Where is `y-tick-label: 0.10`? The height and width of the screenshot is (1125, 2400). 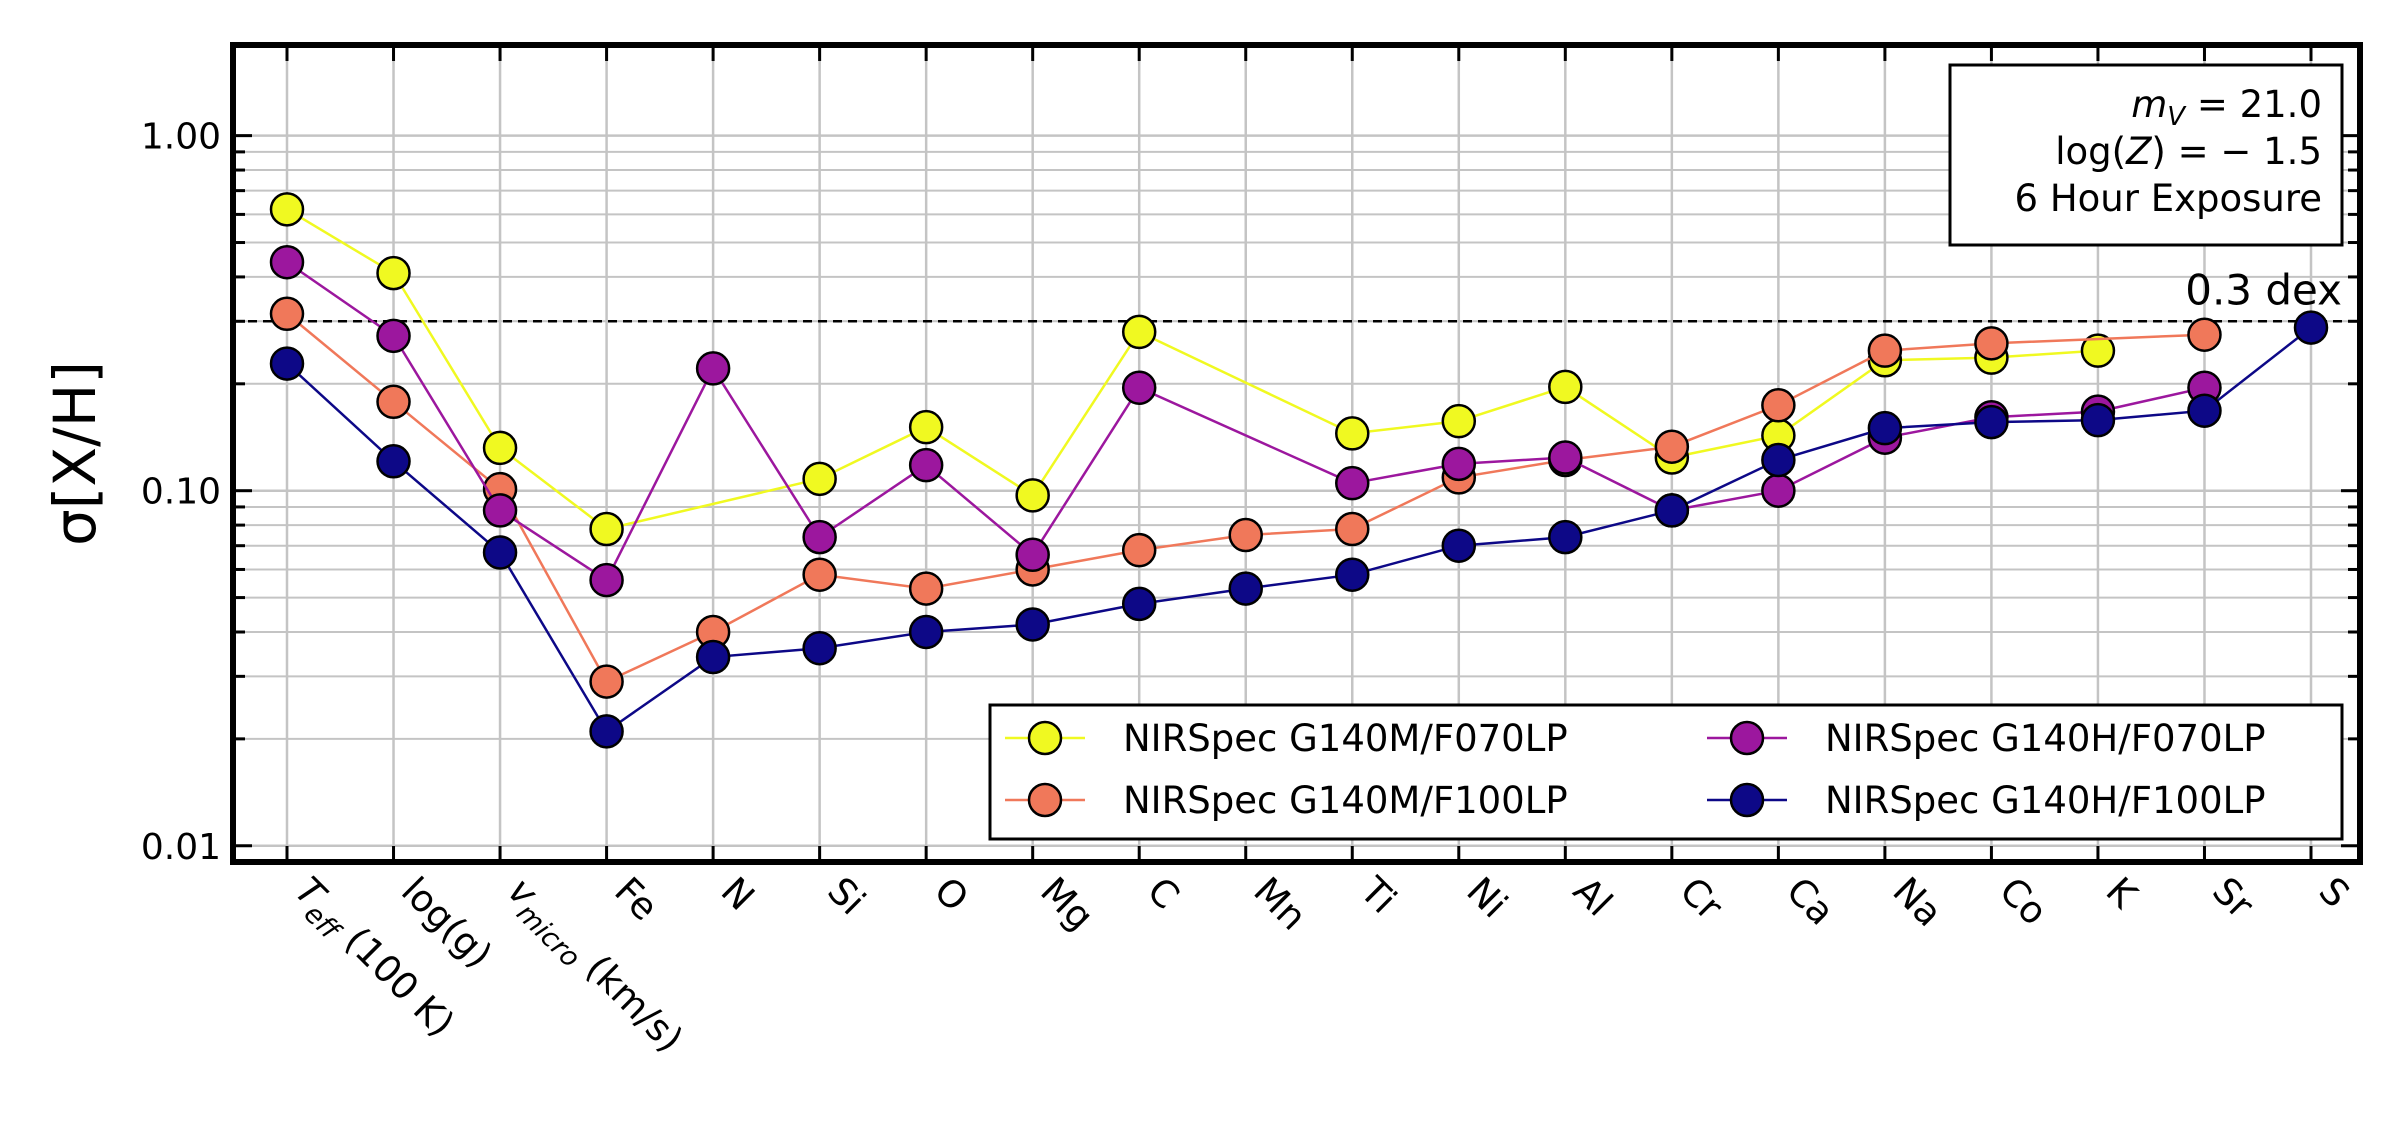
y-tick-label: 0.10 is located at coordinates (181, 492).